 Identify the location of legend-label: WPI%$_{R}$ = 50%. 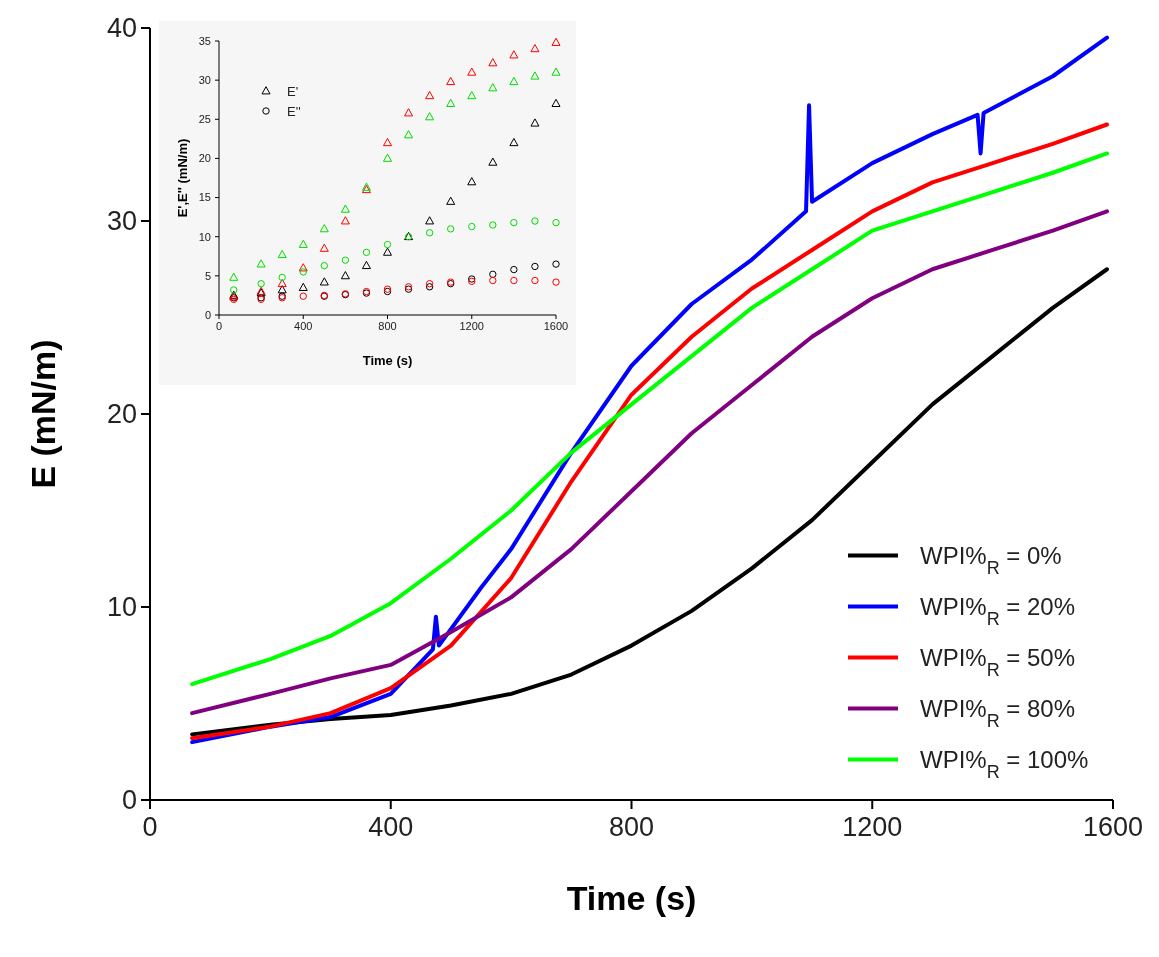
(998, 661).